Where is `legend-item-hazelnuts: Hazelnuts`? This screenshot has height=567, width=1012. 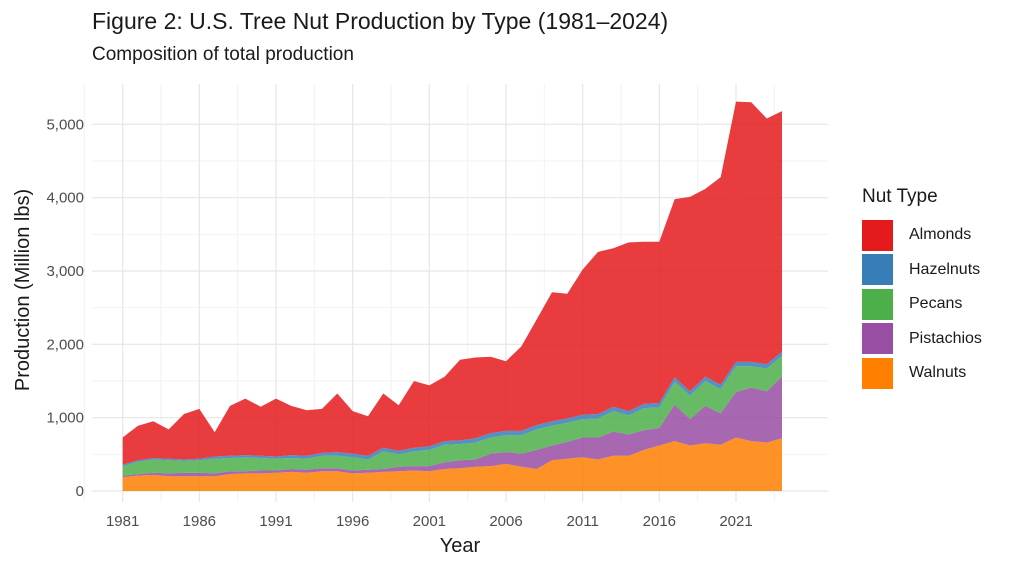
legend-item-hazelnuts: Hazelnuts is located at coordinates (922, 270).